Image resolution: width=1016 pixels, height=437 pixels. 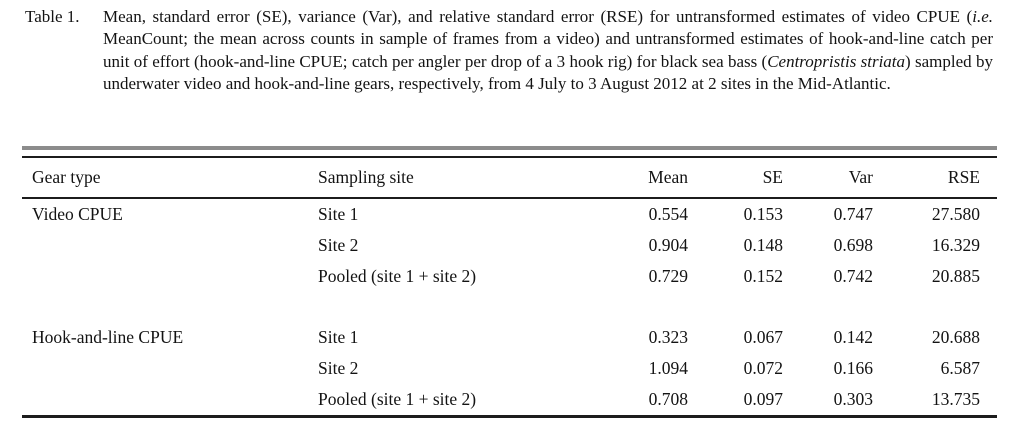 What do you see at coordinates (836, 61) in the screenshot?
I see `caption-part-species-italic: Centropristis striata` at bounding box center [836, 61].